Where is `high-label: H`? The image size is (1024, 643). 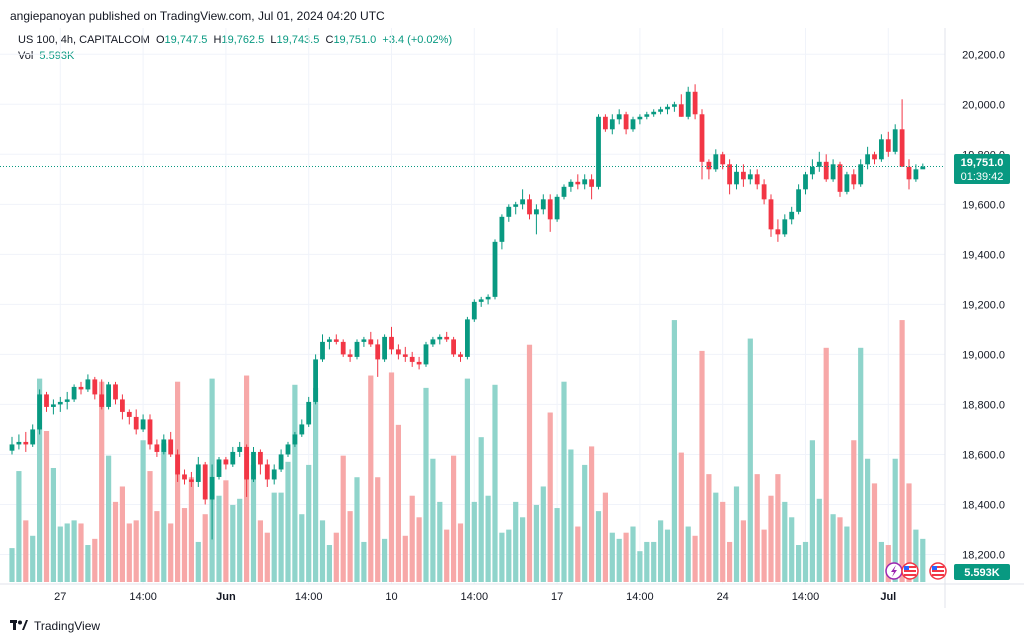 high-label: H is located at coordinates (217, 40).